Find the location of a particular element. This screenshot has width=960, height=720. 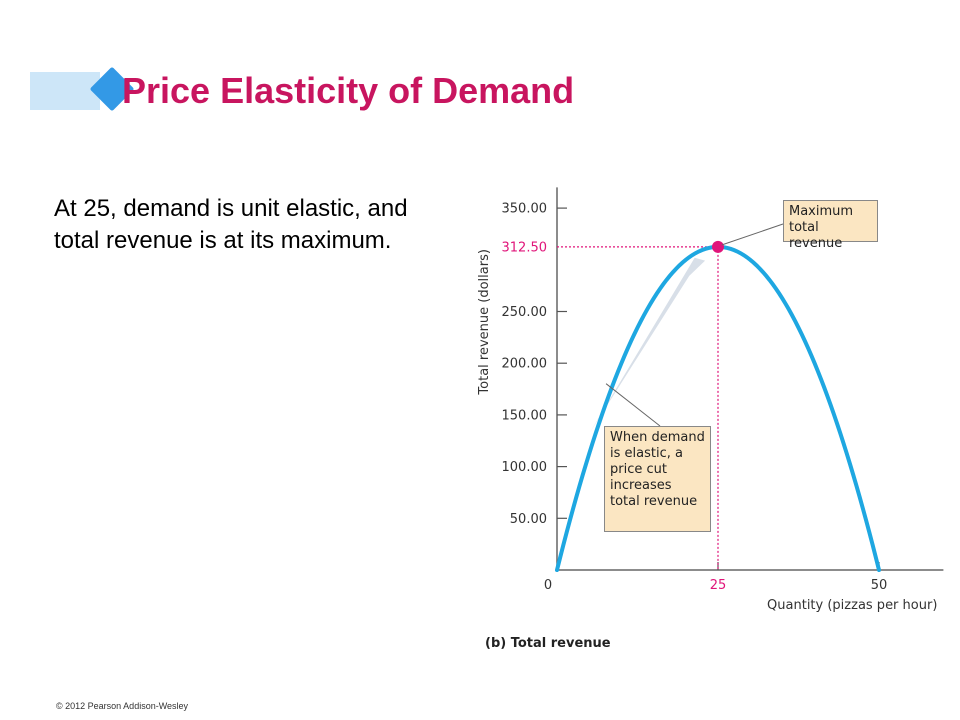

title-decoration is located at coordinates (90, 89).